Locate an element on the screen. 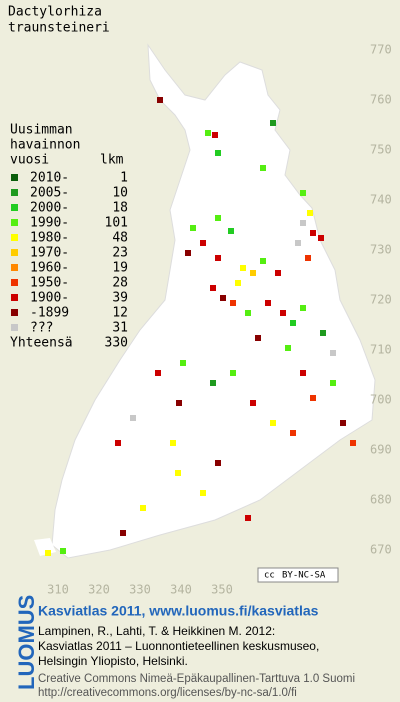 This screenshot has width=400, height=702. northing-label: 750 is located at coordinates (381, 150).